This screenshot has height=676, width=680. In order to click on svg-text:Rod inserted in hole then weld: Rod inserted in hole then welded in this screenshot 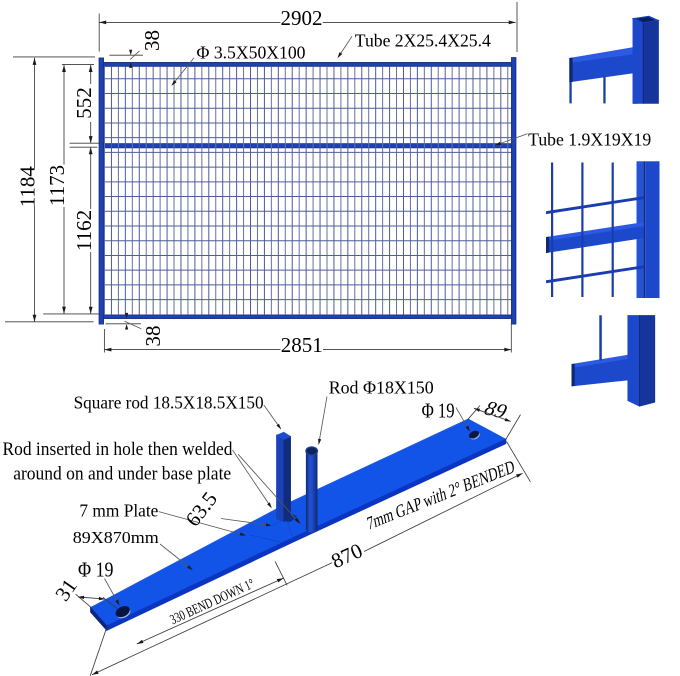, I will do `click(118, 449)`.